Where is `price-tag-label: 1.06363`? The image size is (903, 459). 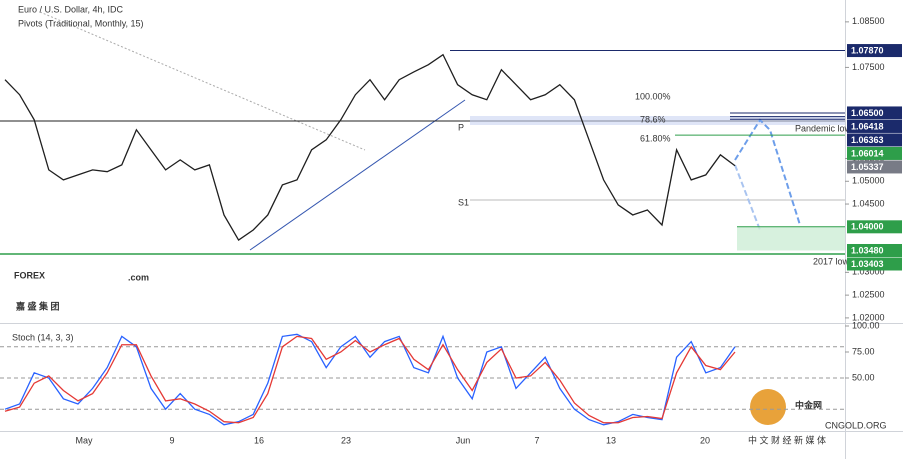
price-tag-label: 1.06363 is located at coordinates (867, 140).